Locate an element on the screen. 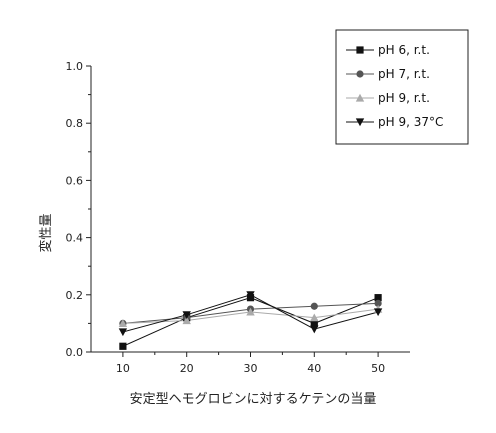 The height and width of the screenshot is (433, 496). series-markers is located at coordinates (250, 320).